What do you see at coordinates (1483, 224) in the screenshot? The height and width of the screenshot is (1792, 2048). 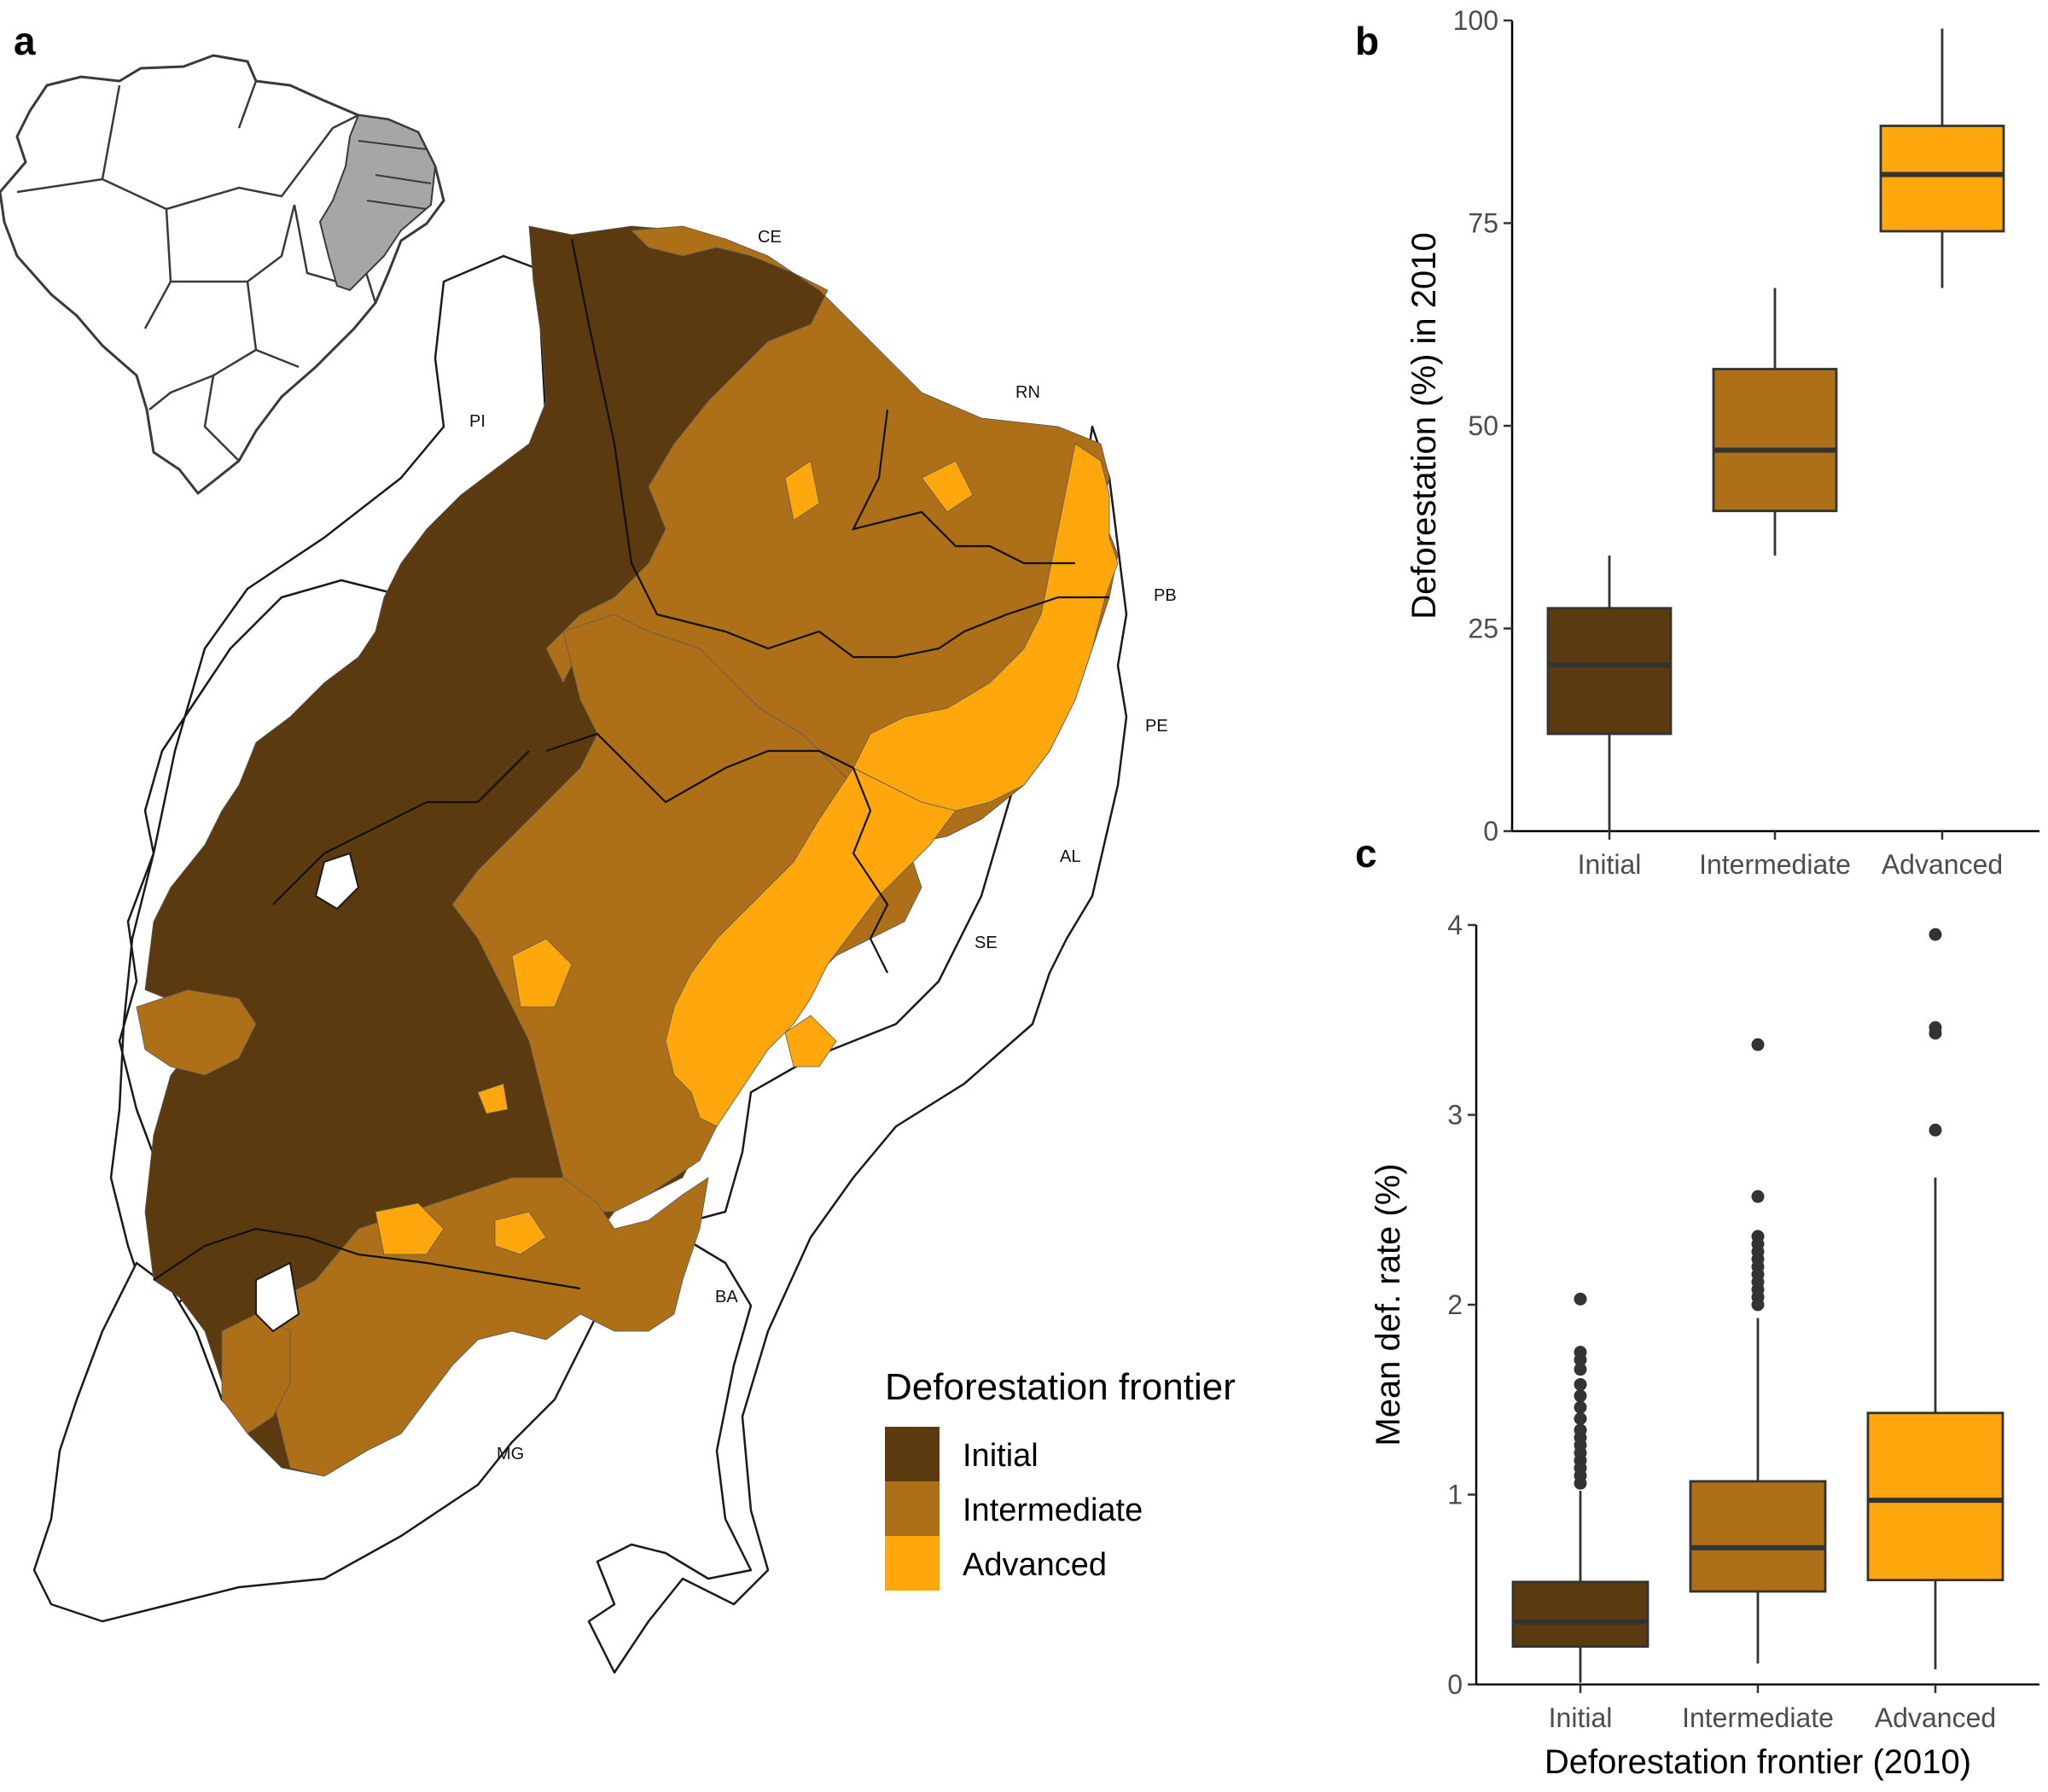 I see `y-tick-label: 75` at bounding box center [1483, 224].